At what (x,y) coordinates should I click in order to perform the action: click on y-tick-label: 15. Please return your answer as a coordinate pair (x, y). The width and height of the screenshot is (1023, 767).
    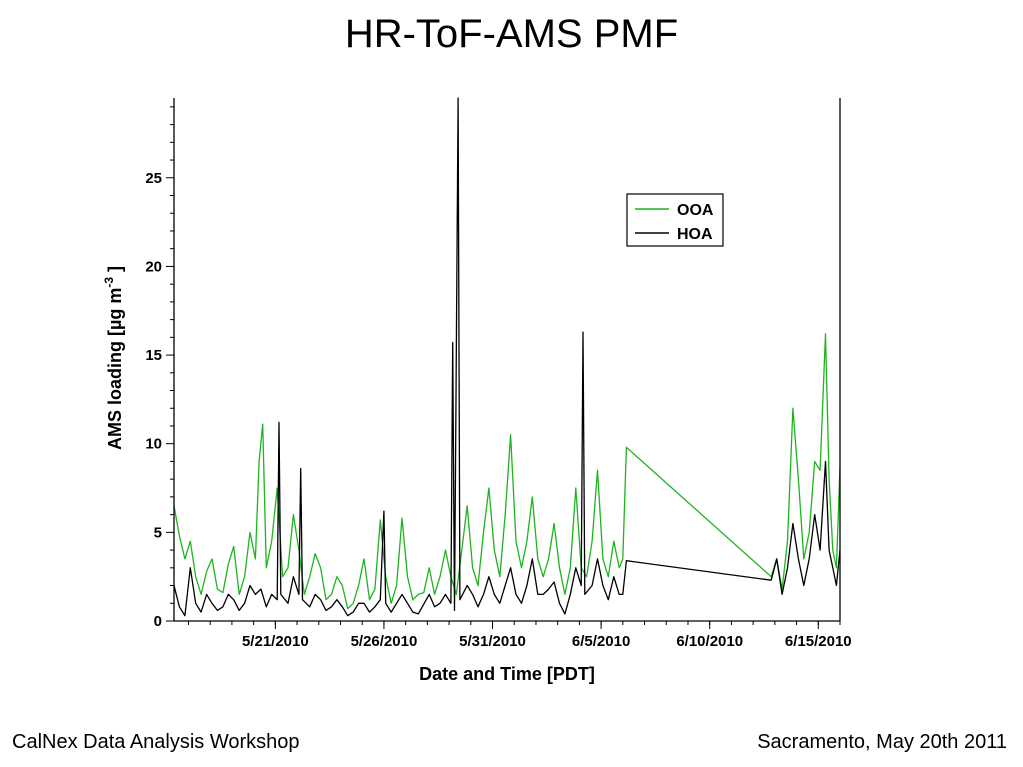
    Looking at the image, I should click on (153, 355).